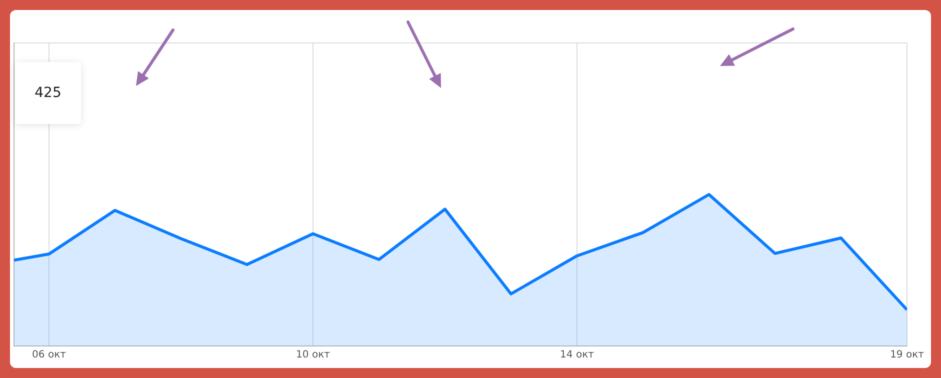  What do you see at coordinates (907, 355) in the screenshot?
I see `x-tick-label: 19 окт` at bounding box center [907, 355].